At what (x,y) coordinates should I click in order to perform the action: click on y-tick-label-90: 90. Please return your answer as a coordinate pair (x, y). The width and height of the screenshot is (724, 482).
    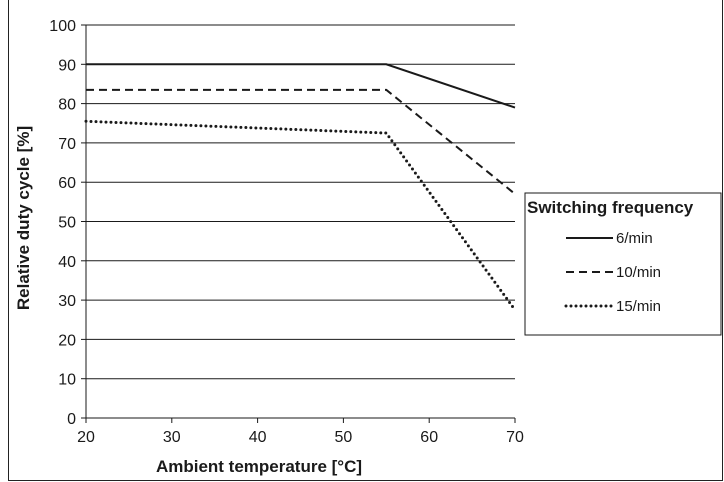
    Looking at the image, I should click on (67, 65).